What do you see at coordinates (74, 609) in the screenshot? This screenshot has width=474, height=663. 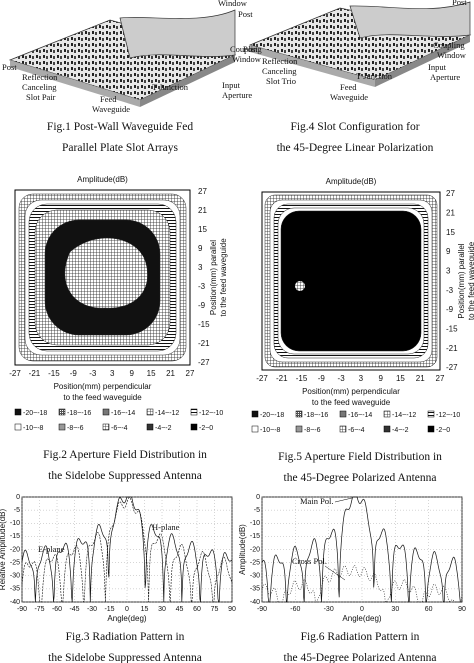 I see `x-tick-label: -45` at bounding box center [74, 609].